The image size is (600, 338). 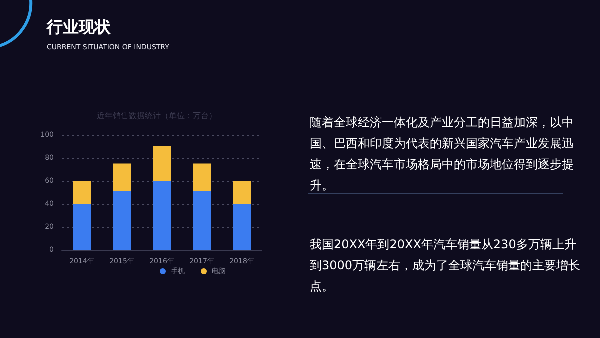 I want to click on text: 我国20XX年到20XX年汽车销量从230多万辆上升到3000万辆左右，成为了全球汽车销量的主要增长点。, so click(x=445, y=266).